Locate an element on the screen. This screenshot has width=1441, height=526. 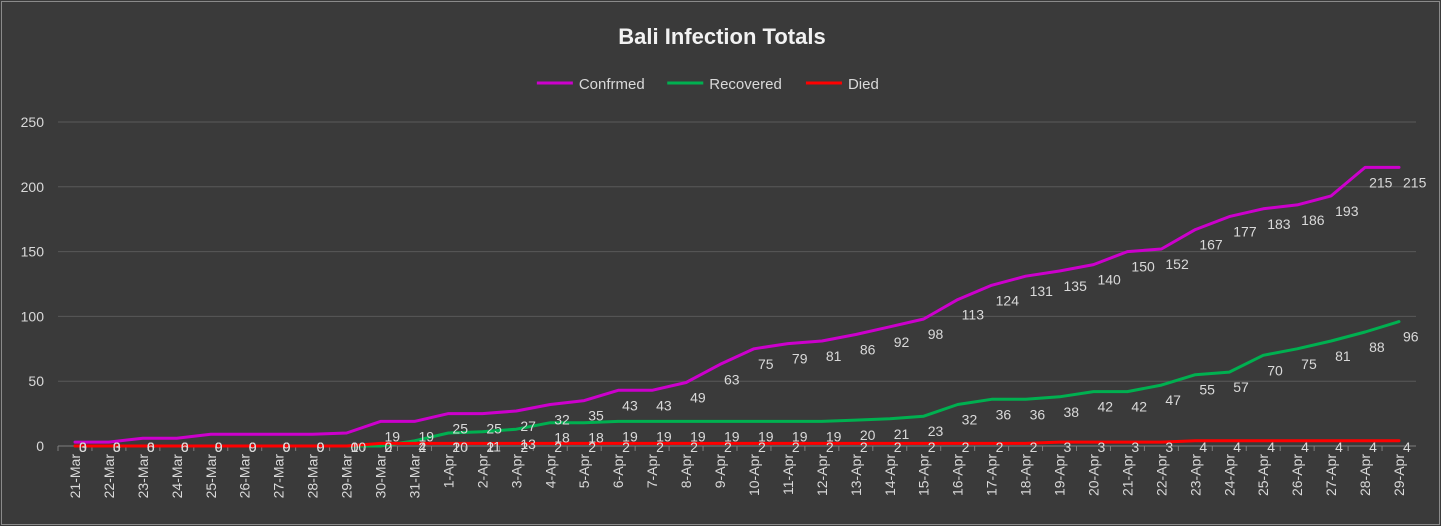
data-label-recovered: 55 is located at coordinates (1207, 390).